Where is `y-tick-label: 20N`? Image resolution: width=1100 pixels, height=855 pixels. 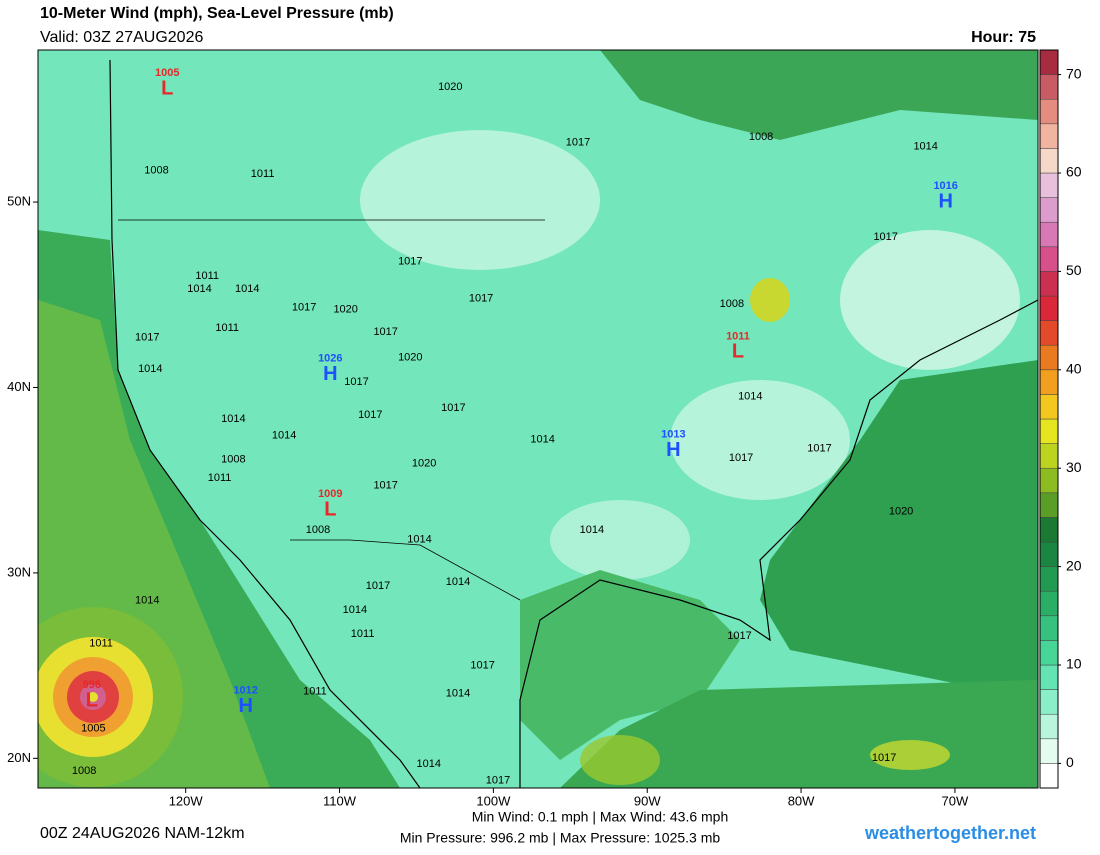
y-tick-label: 20N is located at coordinates (19, 757).